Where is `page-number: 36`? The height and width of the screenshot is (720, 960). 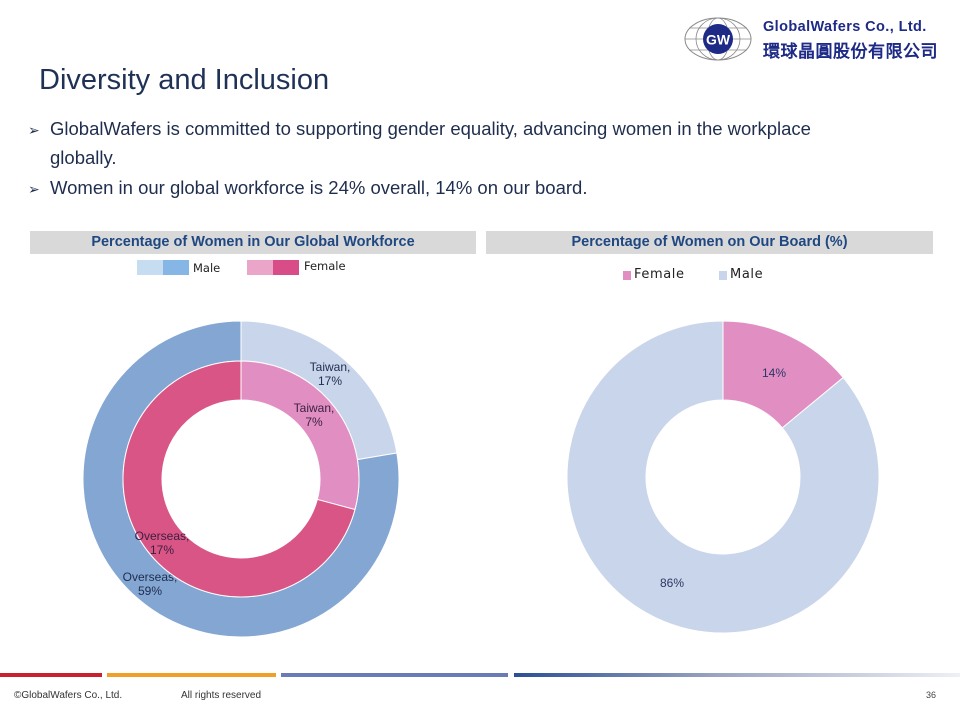 page-number: 36 is located at coordinates (931, 695).